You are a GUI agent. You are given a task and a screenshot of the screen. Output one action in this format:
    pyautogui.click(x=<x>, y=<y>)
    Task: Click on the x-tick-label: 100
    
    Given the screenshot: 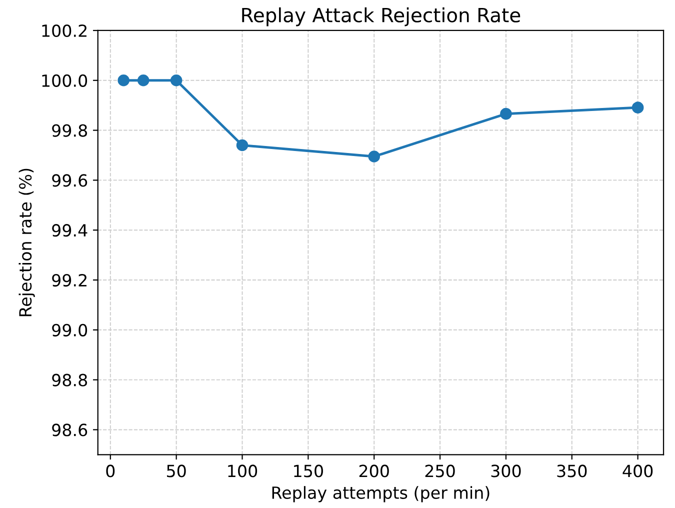 What is the action you would take?
    pyautogui.click(x=243, y=471)
    